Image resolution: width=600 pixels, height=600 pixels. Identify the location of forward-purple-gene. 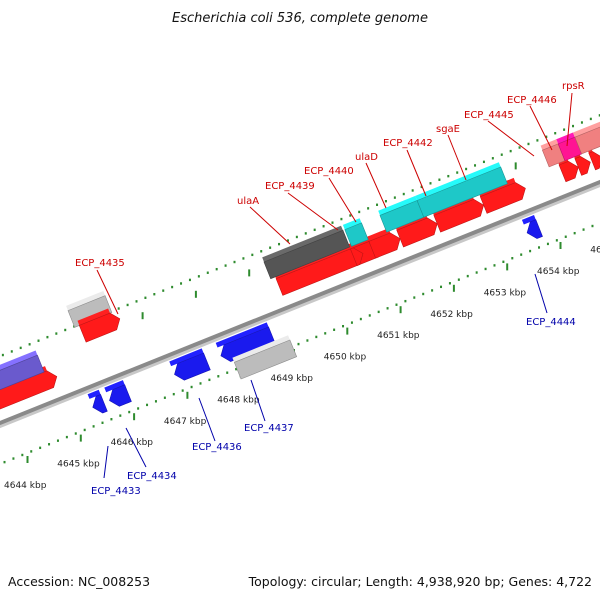
(22, 376).